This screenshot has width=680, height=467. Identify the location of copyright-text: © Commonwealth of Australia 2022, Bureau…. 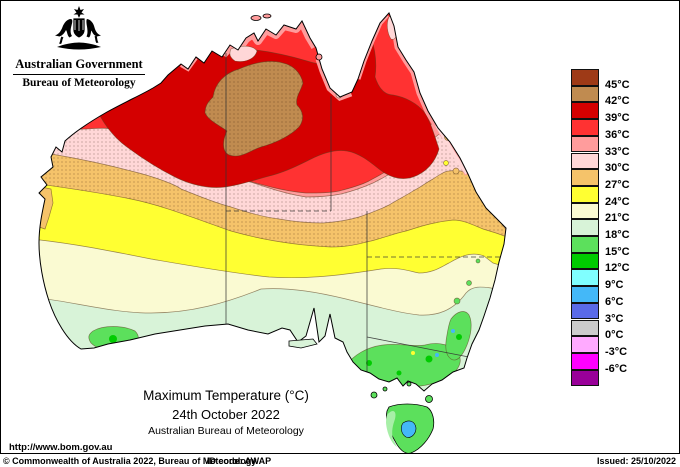
(130, 461).